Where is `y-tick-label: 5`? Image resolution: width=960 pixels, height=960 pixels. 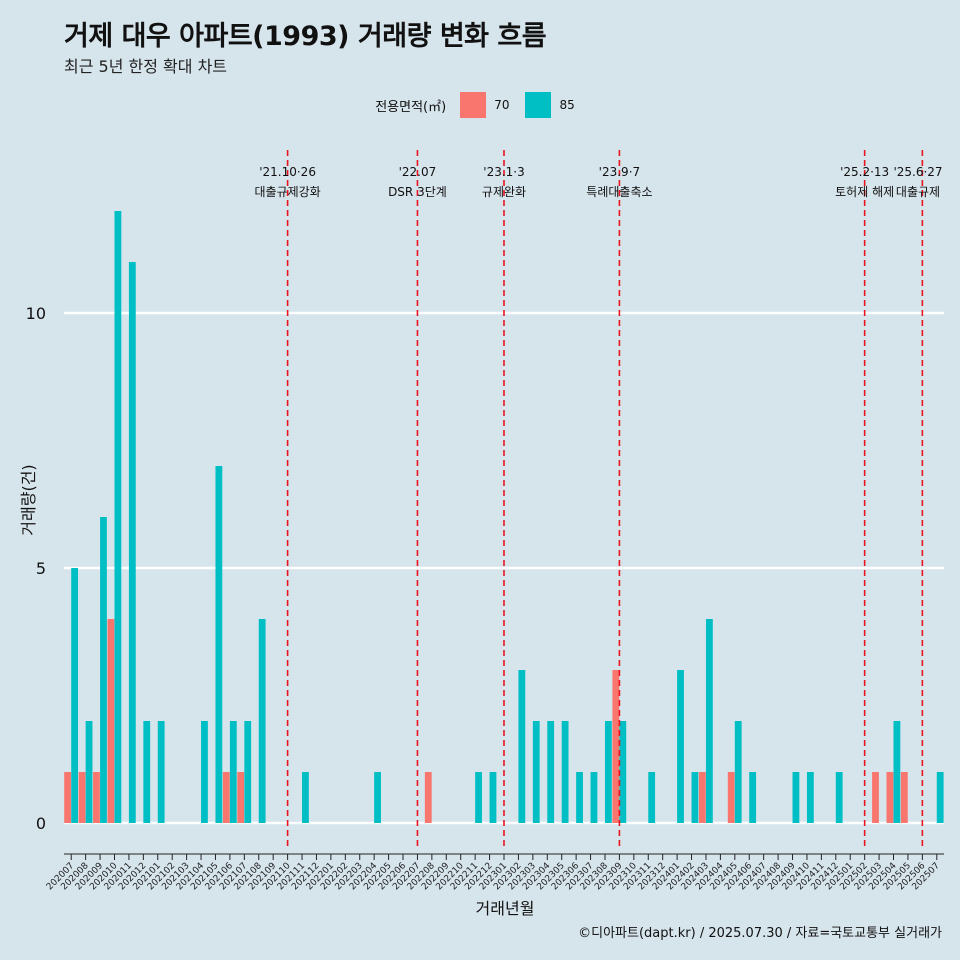 y-tick-label: 5 is located at coordinates (41, 568).